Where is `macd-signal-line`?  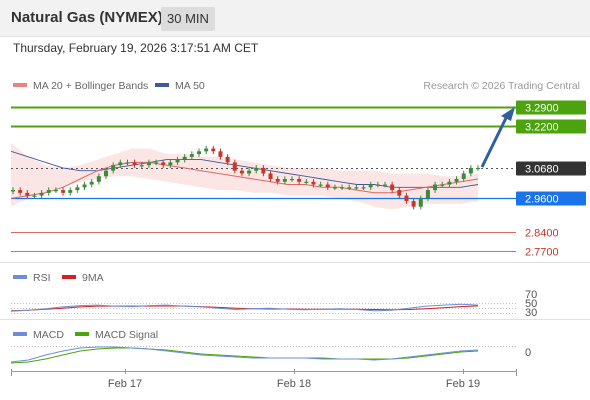 macd-signal-line is located at coordinates (244, 355).